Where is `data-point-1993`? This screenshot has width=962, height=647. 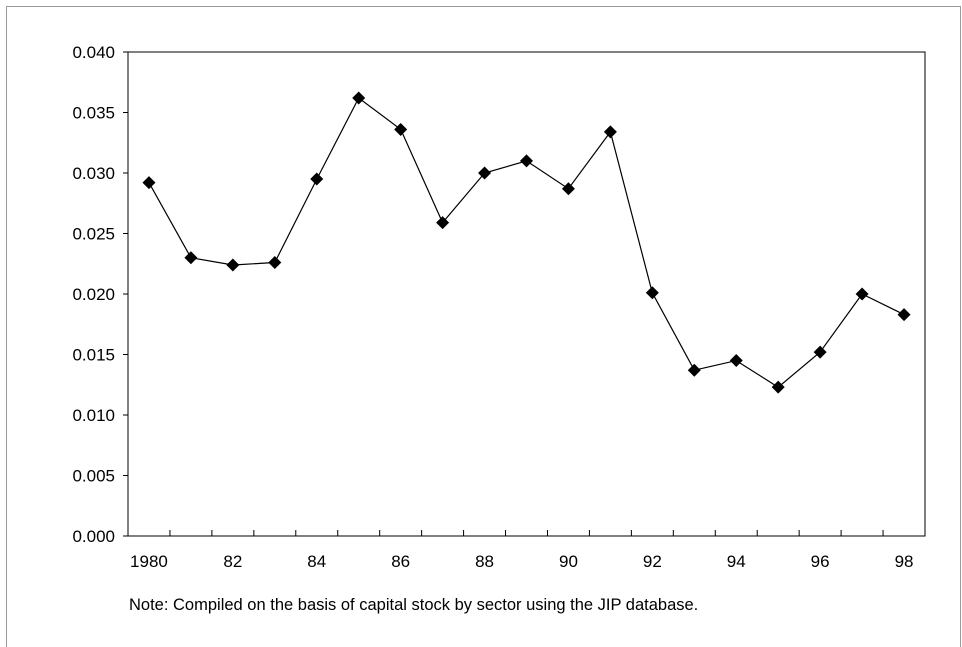
data-point-1993 is located at coordinates (694, 370).